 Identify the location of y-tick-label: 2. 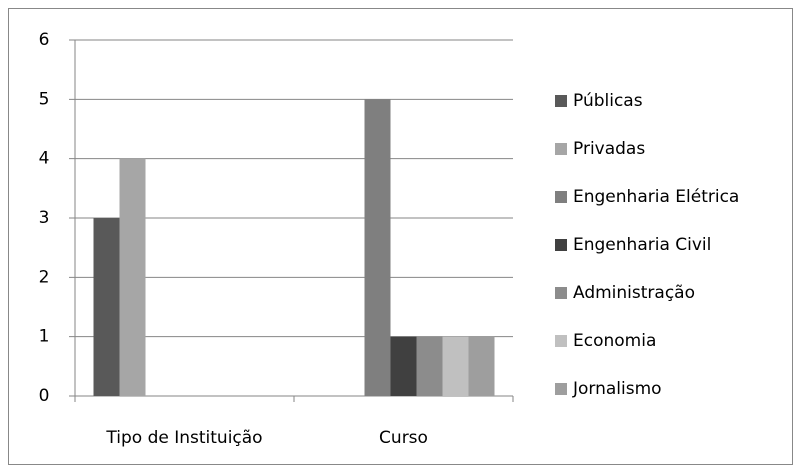
(44, 277).